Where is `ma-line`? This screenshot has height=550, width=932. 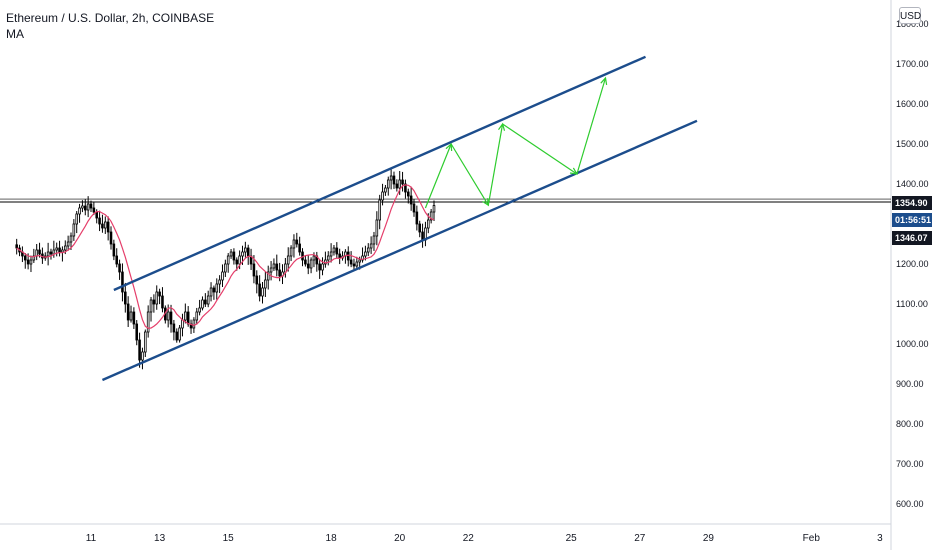
ma-line is located at coordinates (225, 257).